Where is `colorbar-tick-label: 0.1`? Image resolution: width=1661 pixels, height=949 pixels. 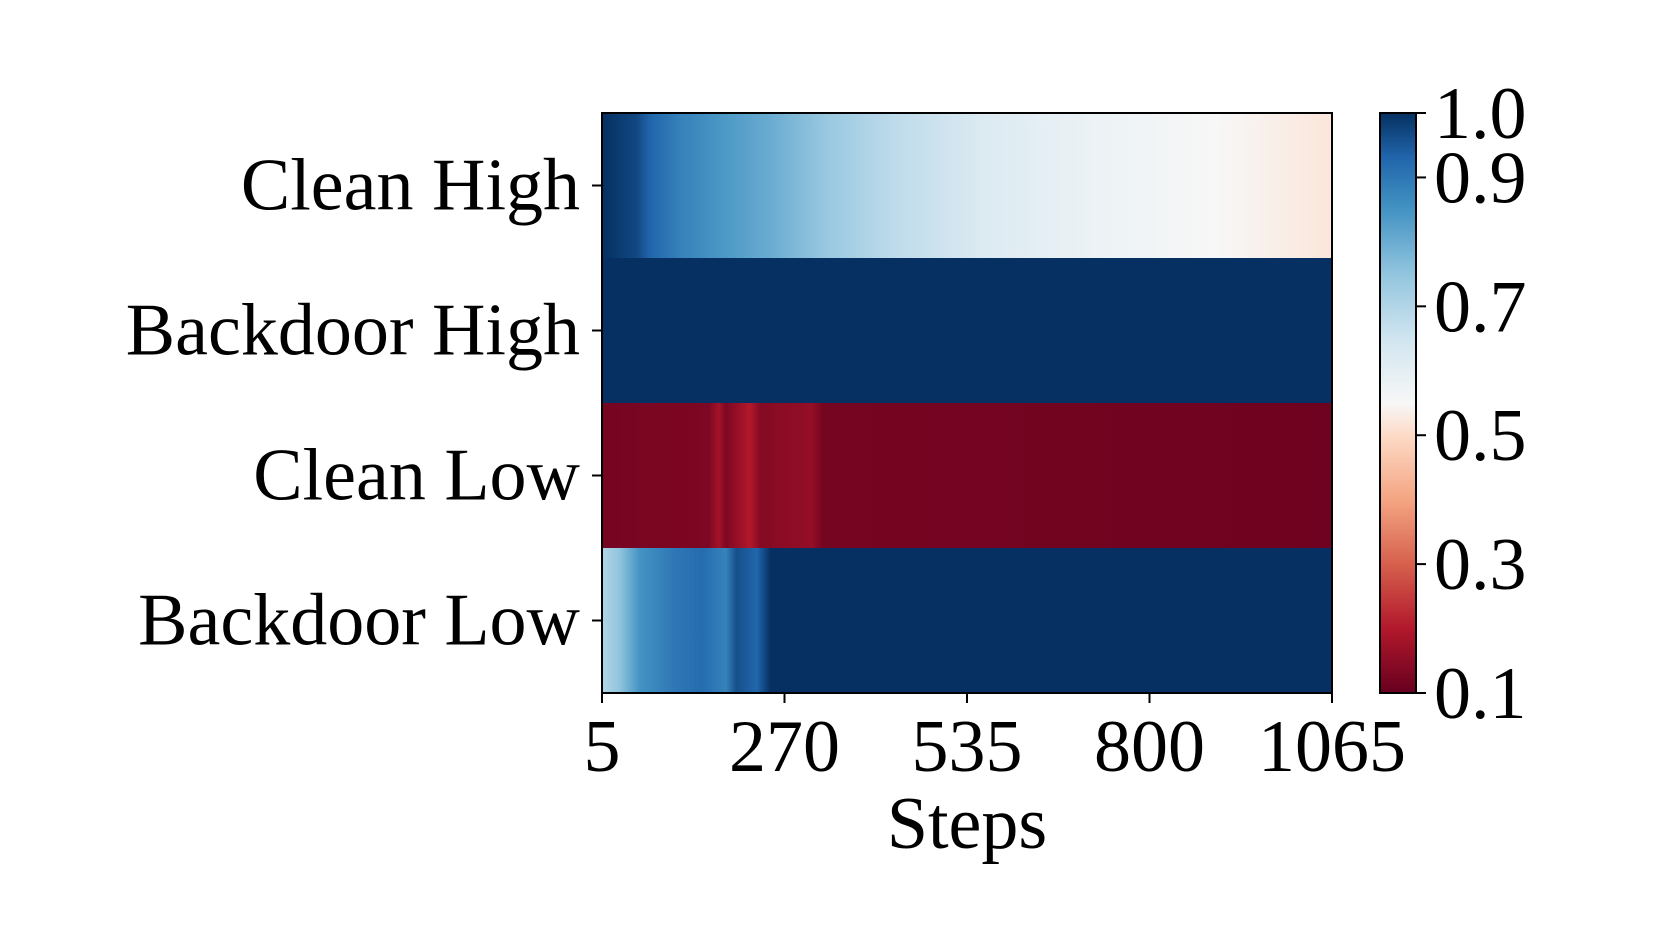
colorbar-tick-label: 0.1 is located at coordinates (1480, 694).